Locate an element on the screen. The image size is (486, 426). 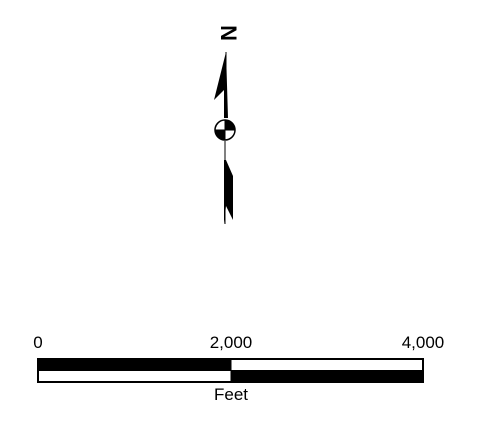
north-arrow-upper-needle is located at coordinates (221, 85).